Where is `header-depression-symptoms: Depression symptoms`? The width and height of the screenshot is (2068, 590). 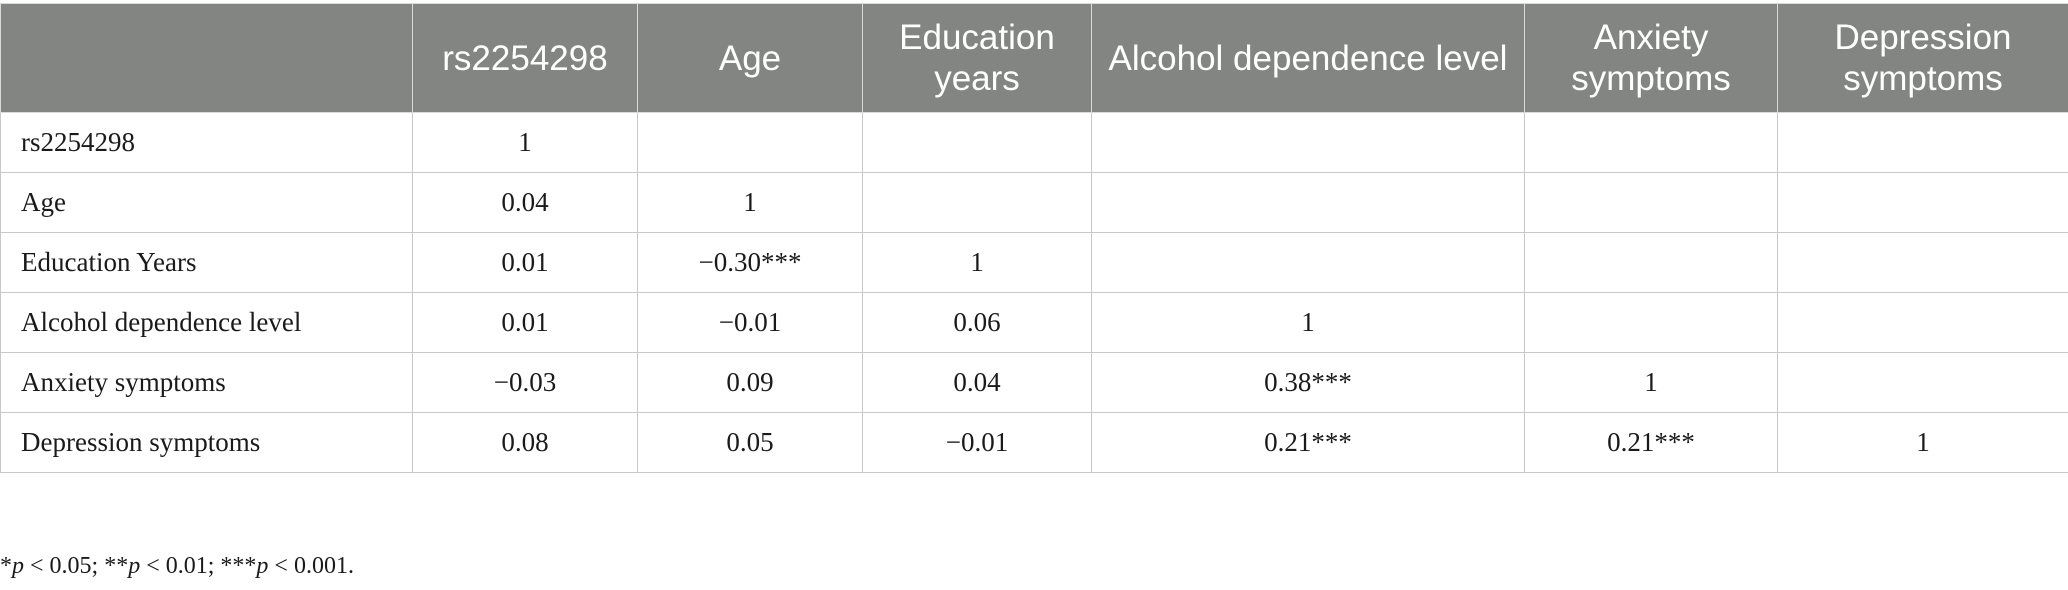
header-depression-symptoms: Depression symptoms is located at coordinates (1922, 58).